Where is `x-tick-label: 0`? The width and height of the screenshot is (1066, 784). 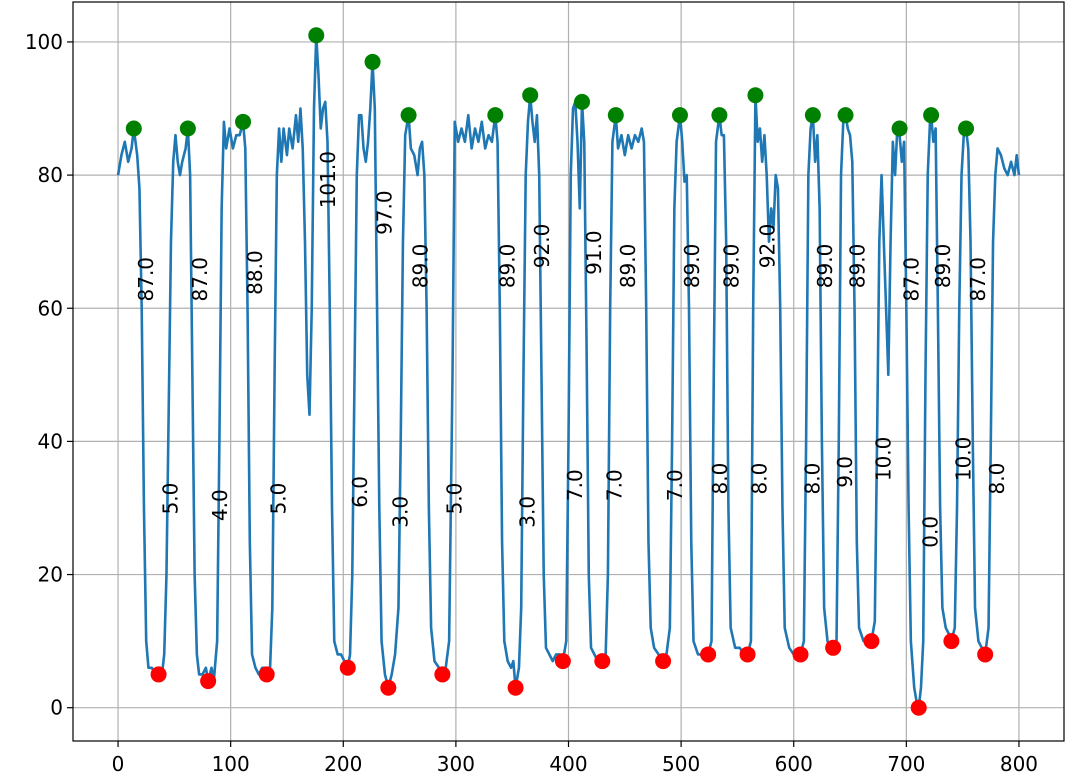
x-tick-label: 0 is located at coordinates (118, 764).